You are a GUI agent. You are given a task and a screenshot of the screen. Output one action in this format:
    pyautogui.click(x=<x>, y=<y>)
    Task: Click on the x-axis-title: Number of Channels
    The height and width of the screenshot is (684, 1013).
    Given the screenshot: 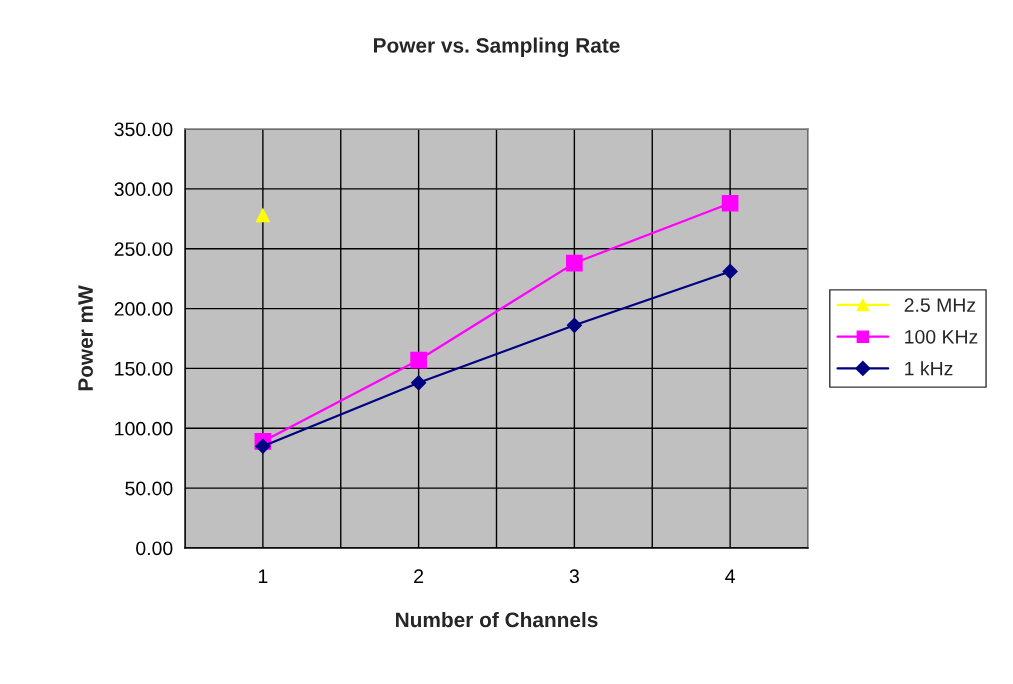 What is the action you would take?
    pyautogui.click(x=497, y=619)
    